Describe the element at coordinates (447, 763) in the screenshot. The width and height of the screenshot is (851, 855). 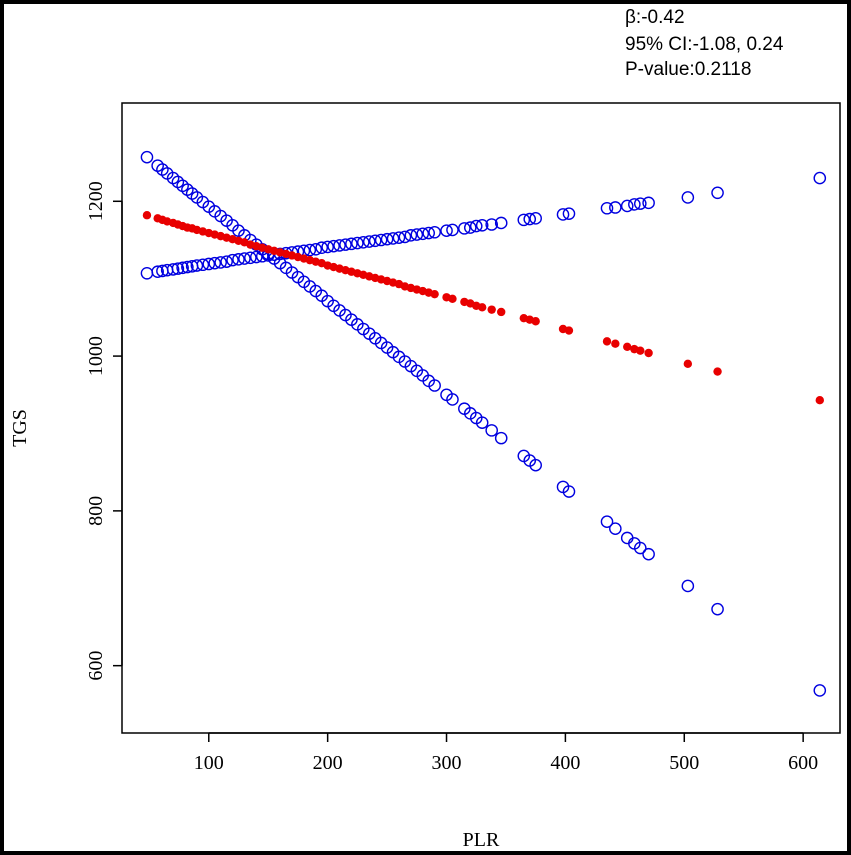
I see `x-tick-label: 300` at that location.